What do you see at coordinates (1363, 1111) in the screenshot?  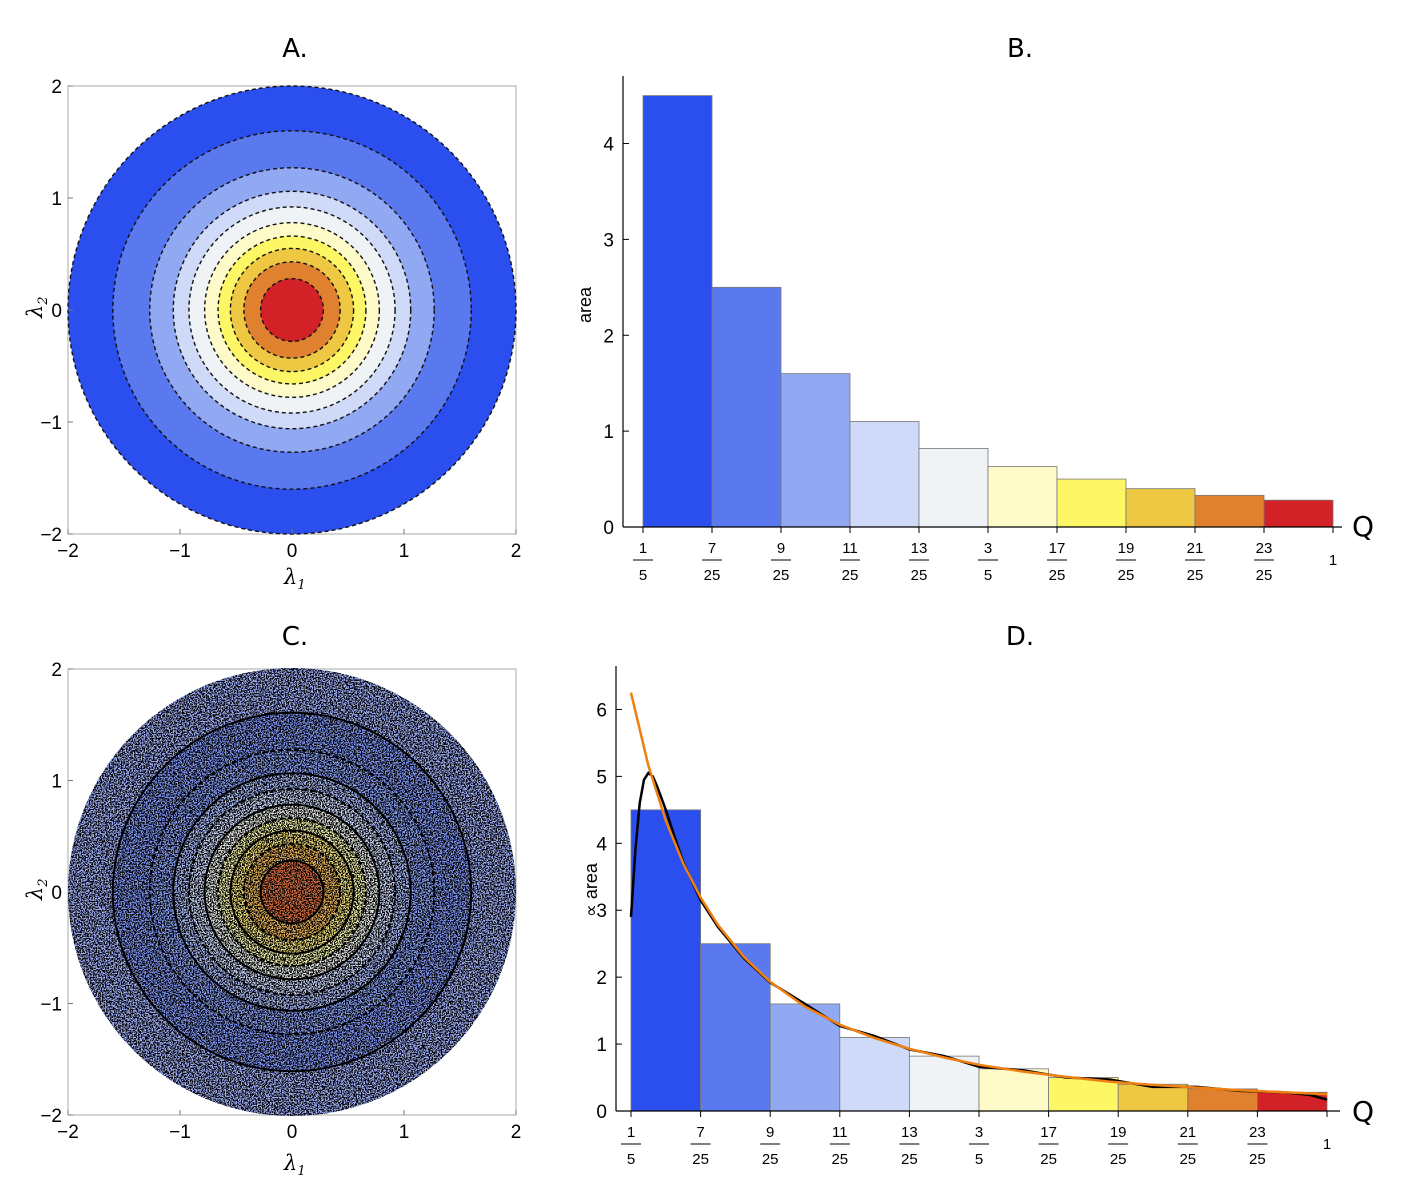 I see `panel-d-xlabel: Q` at bounding box center [1363, 1111].